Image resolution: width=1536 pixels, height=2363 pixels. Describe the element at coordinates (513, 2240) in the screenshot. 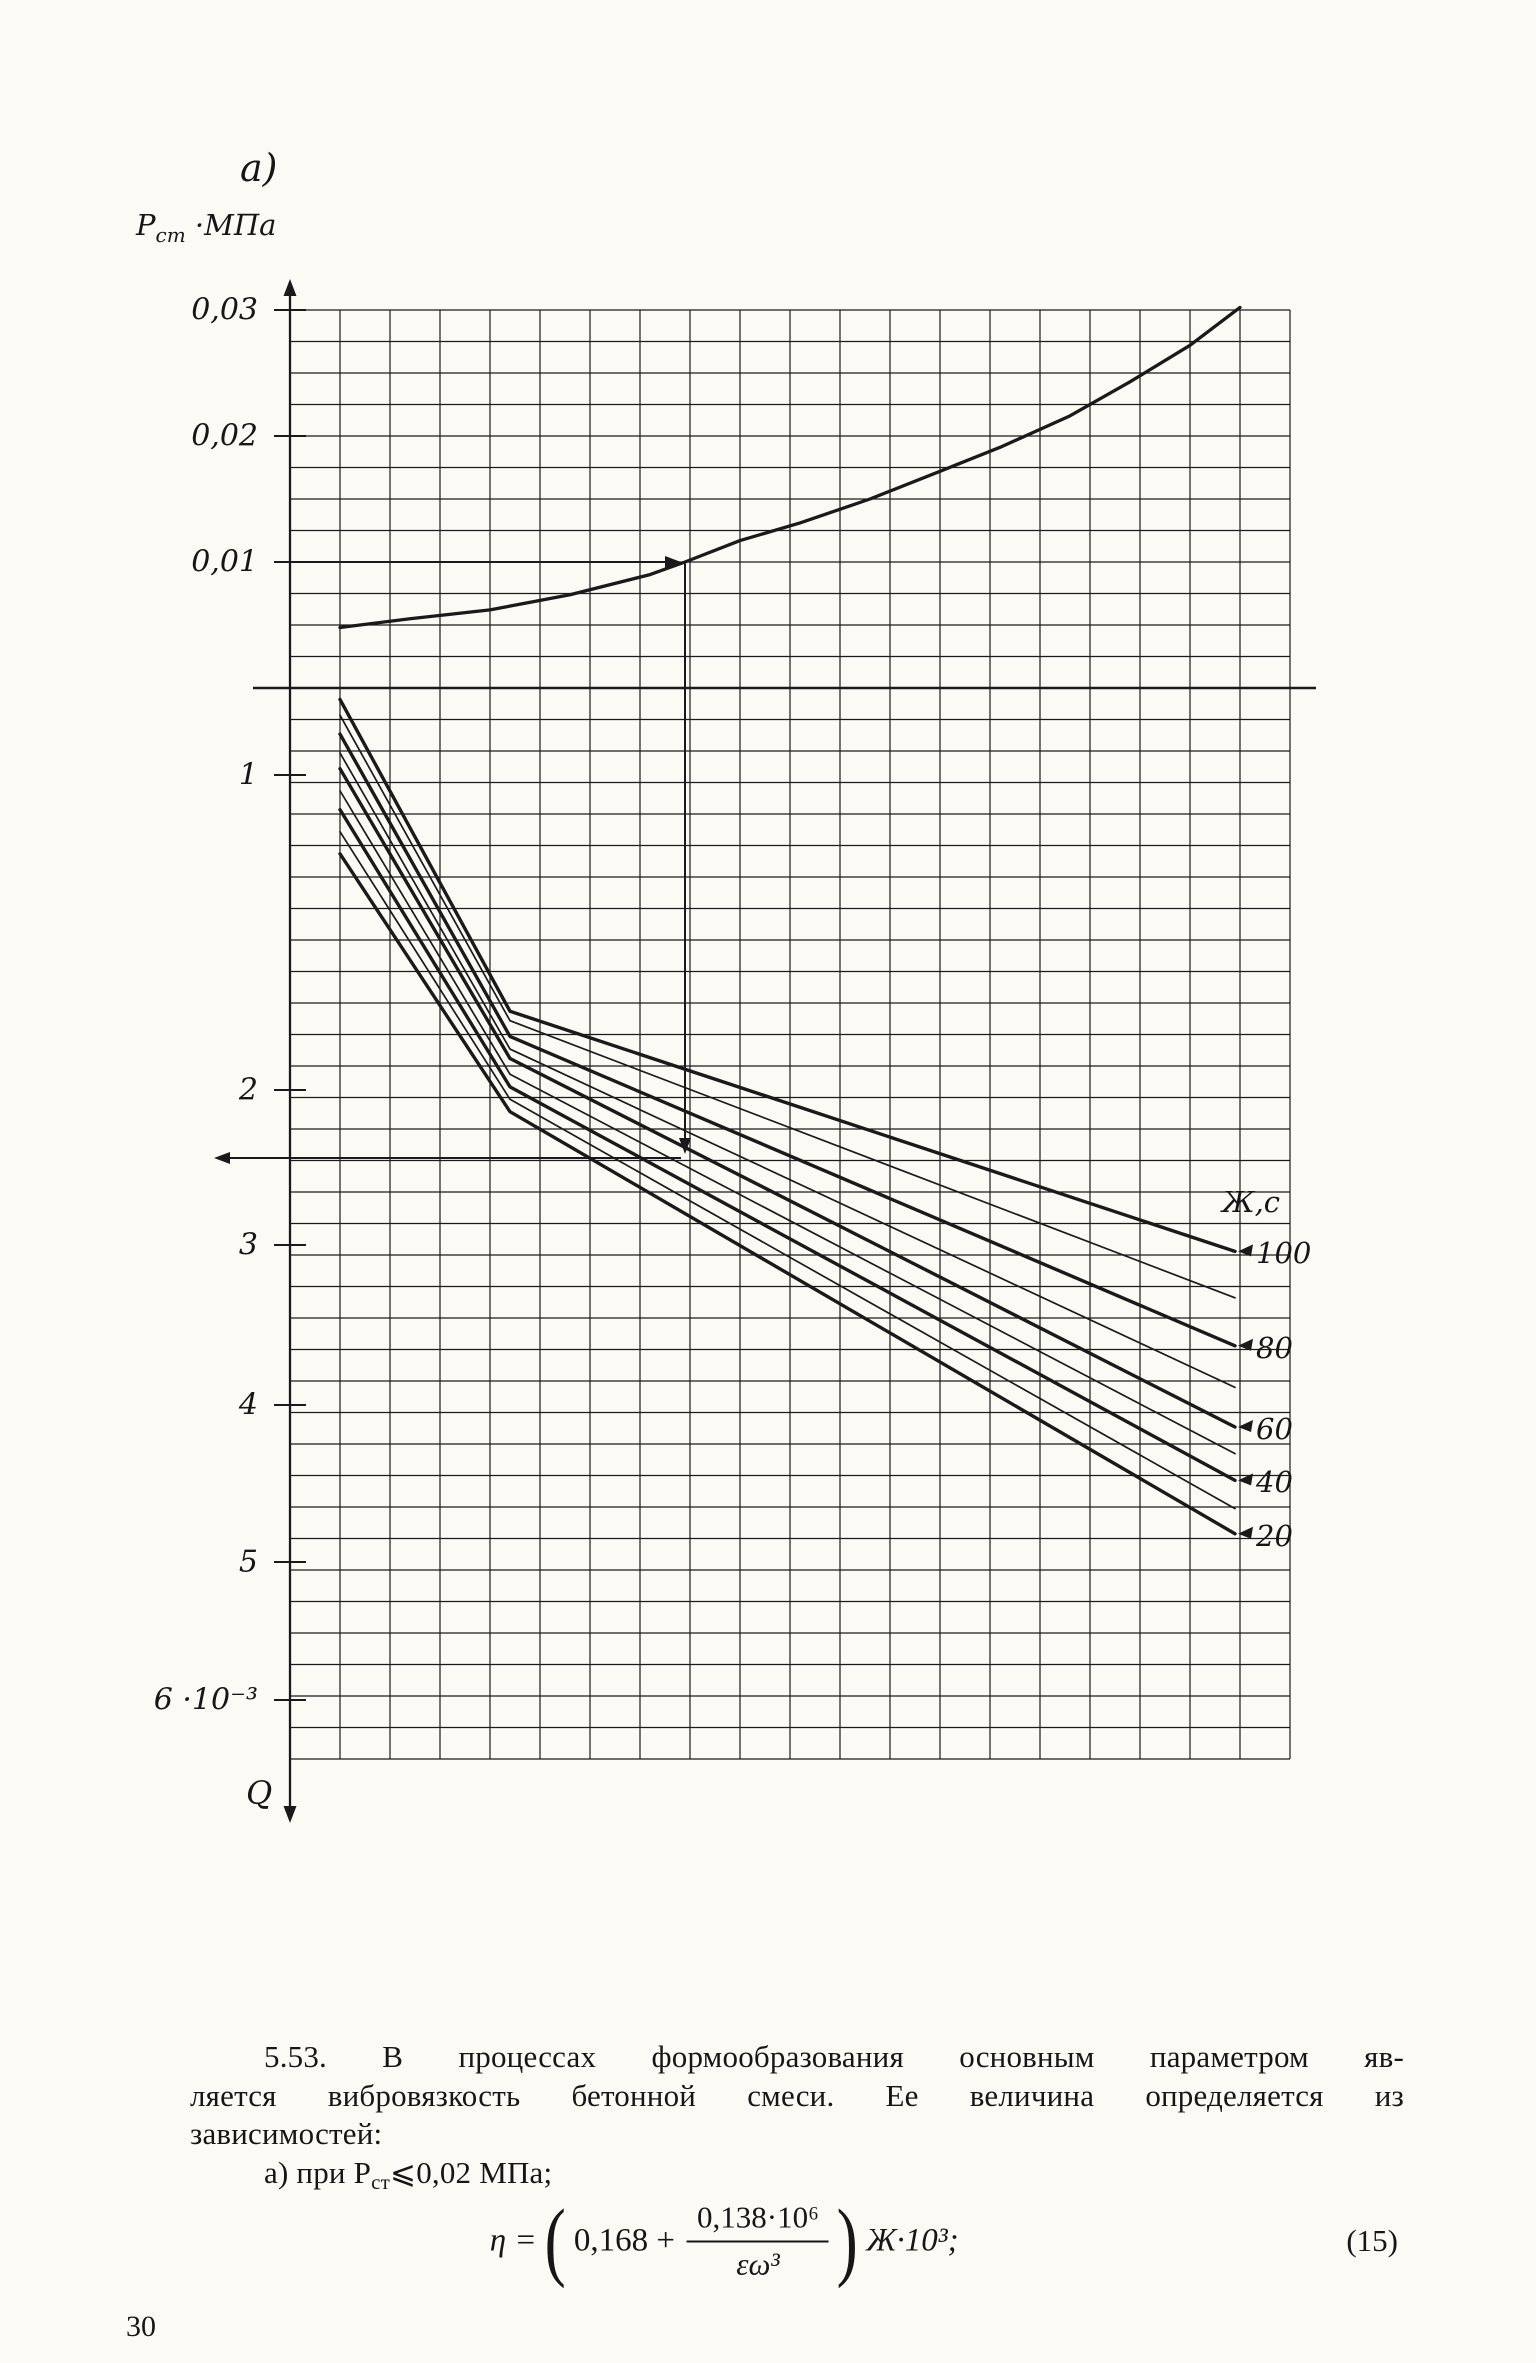

I see `formula-lhs: η =` at that location.